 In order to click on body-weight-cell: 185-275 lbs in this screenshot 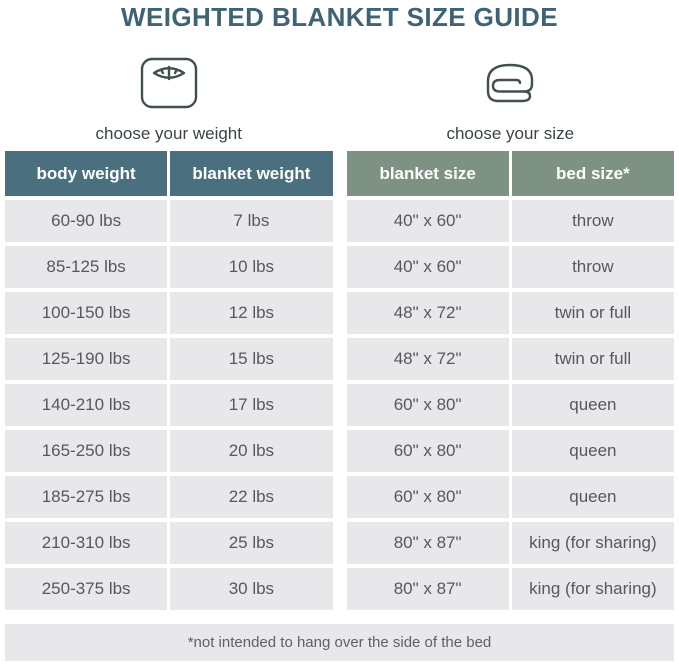, I will do `click(86, 497)`.